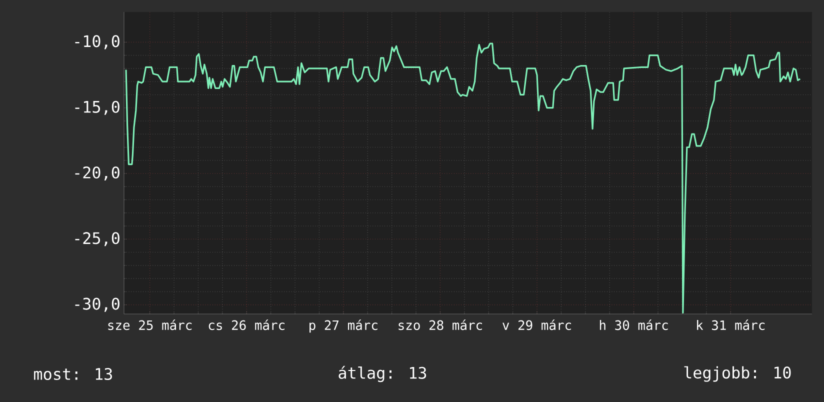 The width and height of the screenshot is (824, 402). What do you see at coordinates (150, 325) in the screenshot?
I see `x-tick-label: sze 25 márc` at bounding box center [150, 325].